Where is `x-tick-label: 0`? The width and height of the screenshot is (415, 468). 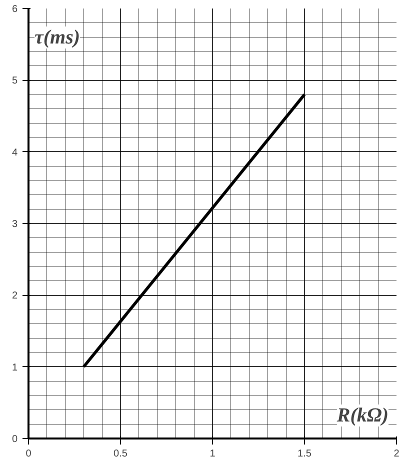 x-tick-label: 0 is located at coordinates (29, 454).